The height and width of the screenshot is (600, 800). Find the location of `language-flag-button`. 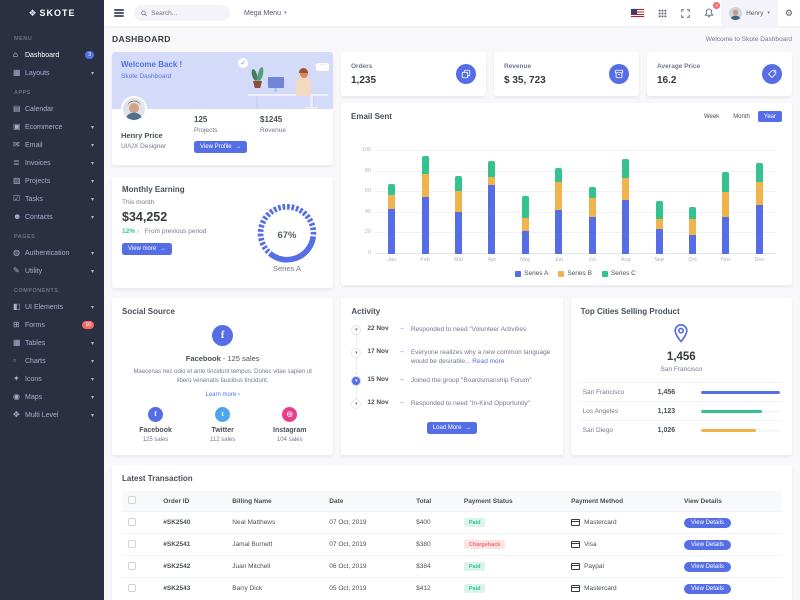

language-flag-button is located at coordinates (637, 13).